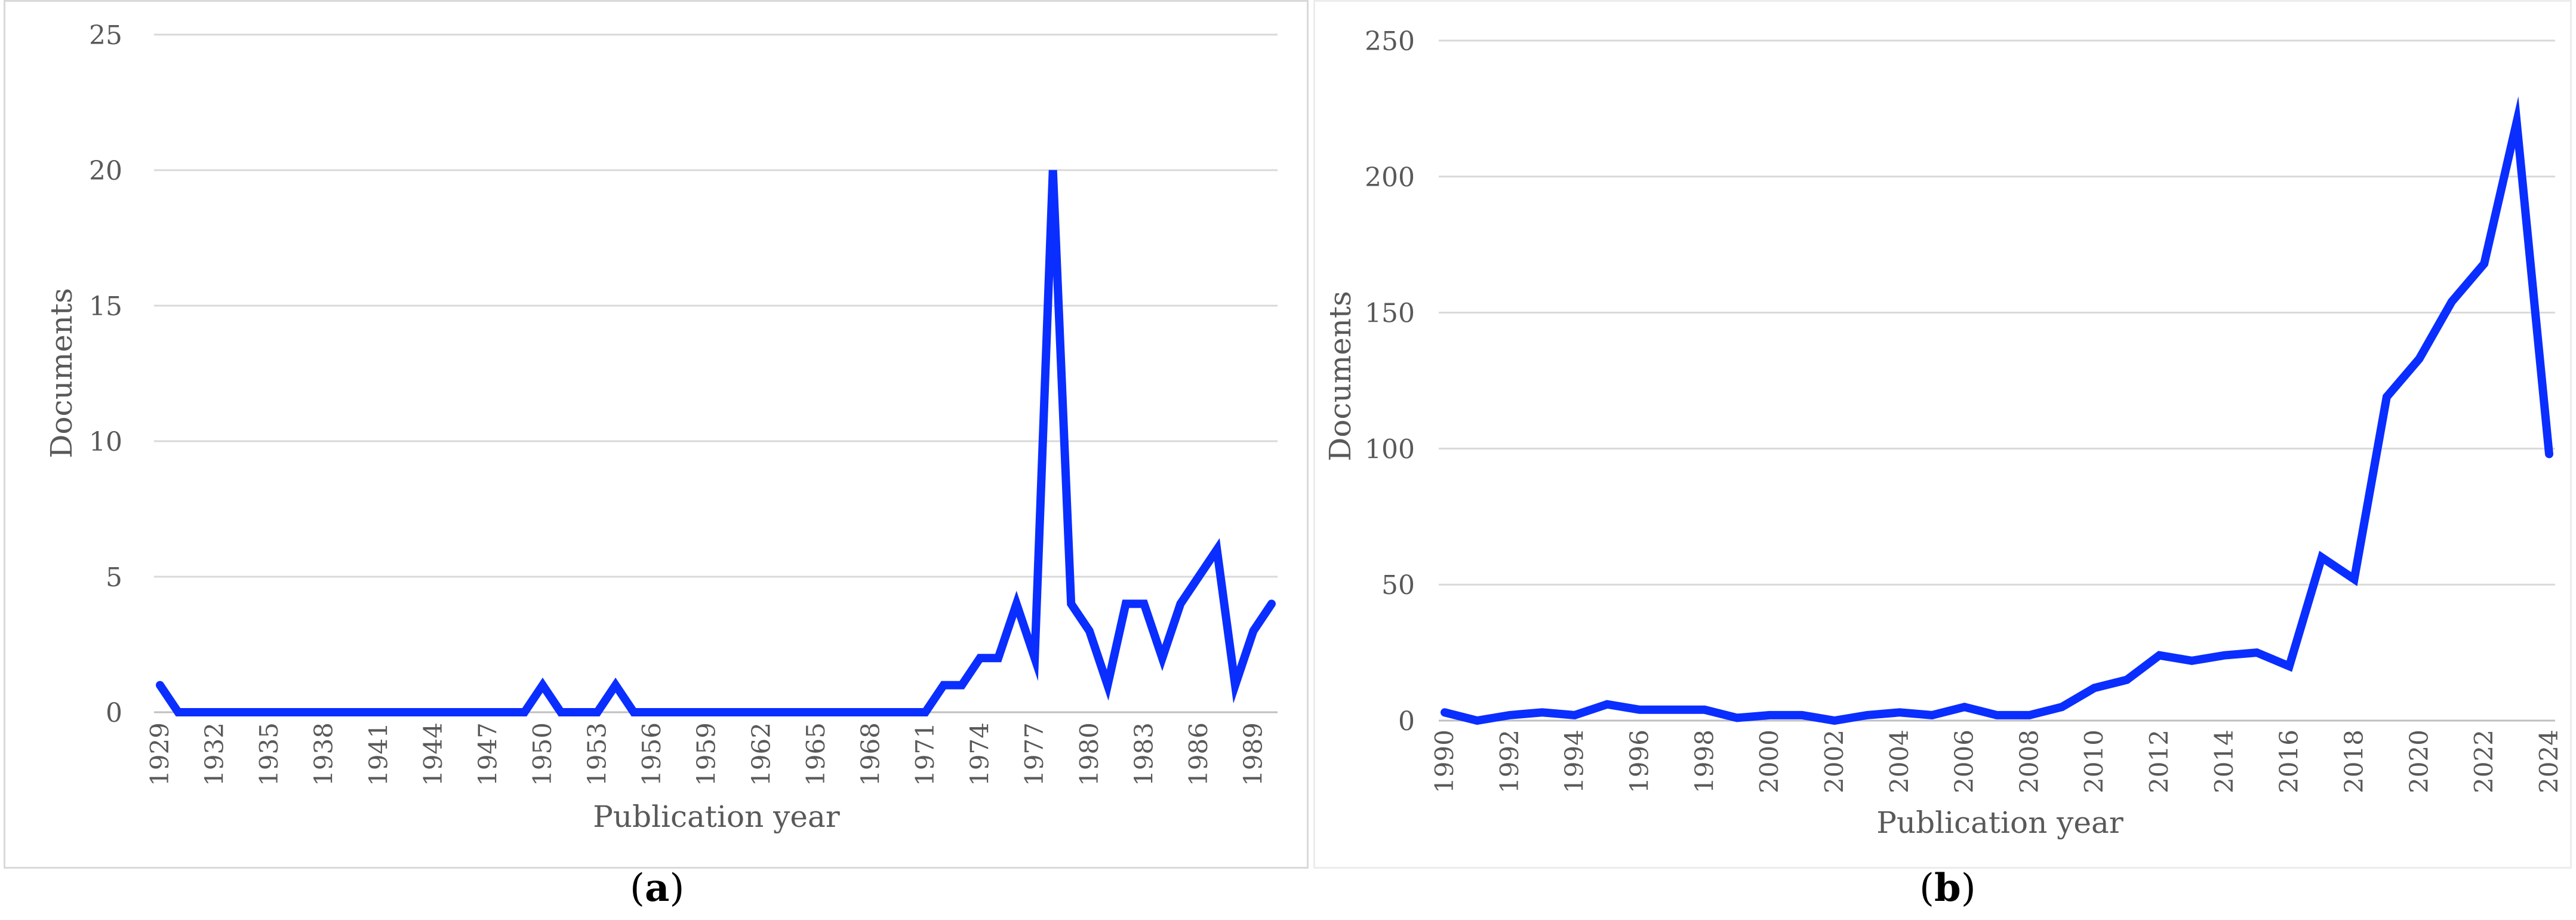 Image resolution: width=2576 pixels, height=920 pixels. I want to click on chart-b-x-tick-label: 2004, so click(1899, 761).